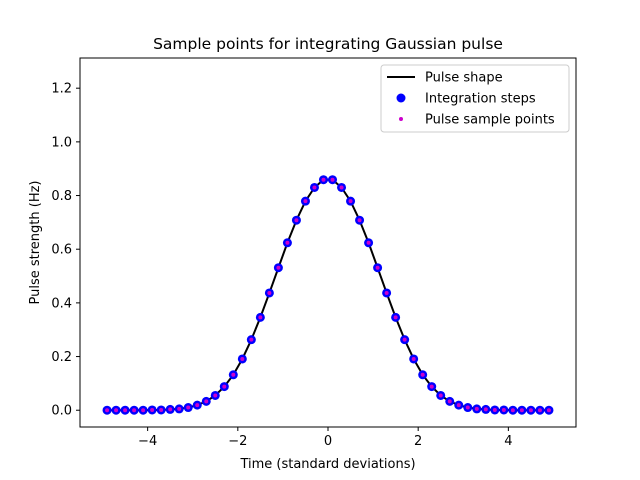 The image size is (640, 480). I want to click on legend-label: Pulse shape, so click(464, 78).